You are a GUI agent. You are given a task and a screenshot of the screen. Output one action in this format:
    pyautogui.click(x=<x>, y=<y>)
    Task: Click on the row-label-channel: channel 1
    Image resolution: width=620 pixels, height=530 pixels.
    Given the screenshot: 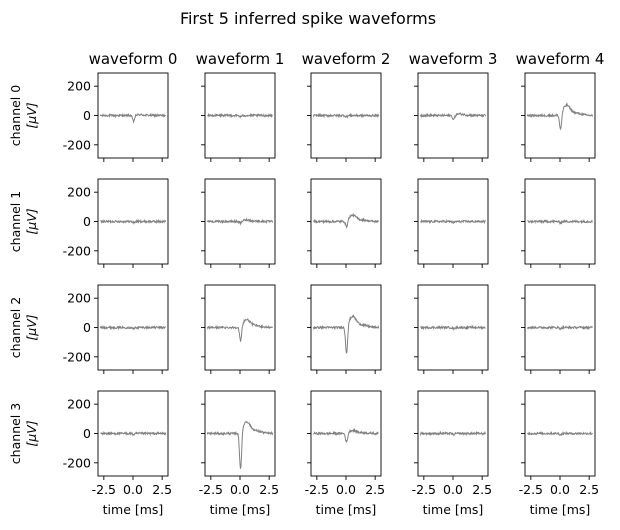 What is the action you would take?
    pyautogui.click(x=15, y=221)
    